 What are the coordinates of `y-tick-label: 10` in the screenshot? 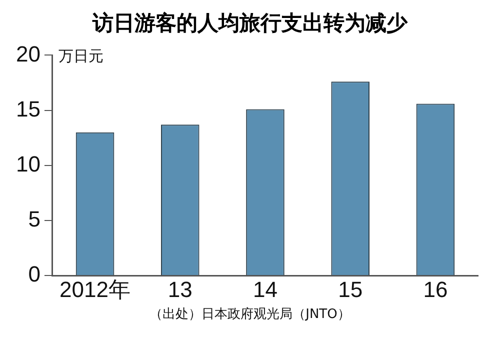 It's located at (28, 163).